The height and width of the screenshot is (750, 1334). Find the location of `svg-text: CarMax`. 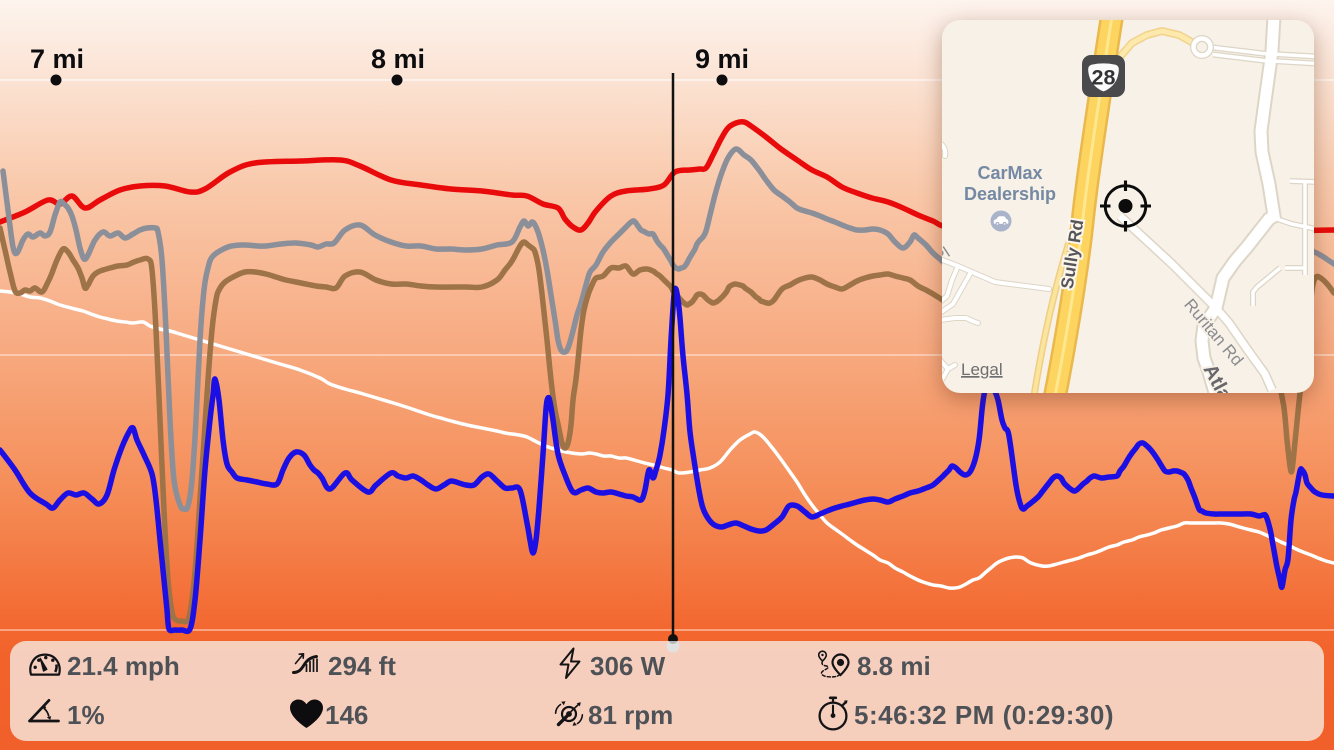

svg-text: CarMax is located at coordinates (1009, 173).